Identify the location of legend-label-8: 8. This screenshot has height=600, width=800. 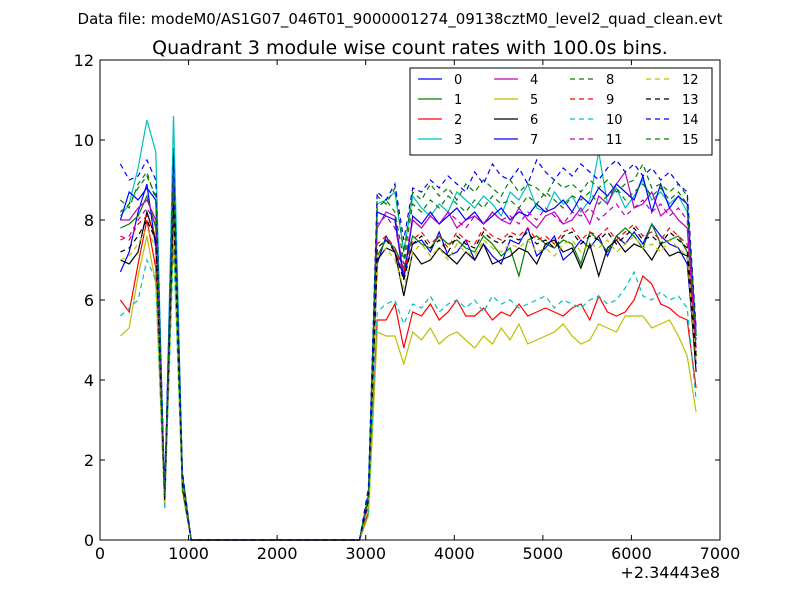
(610, 80).